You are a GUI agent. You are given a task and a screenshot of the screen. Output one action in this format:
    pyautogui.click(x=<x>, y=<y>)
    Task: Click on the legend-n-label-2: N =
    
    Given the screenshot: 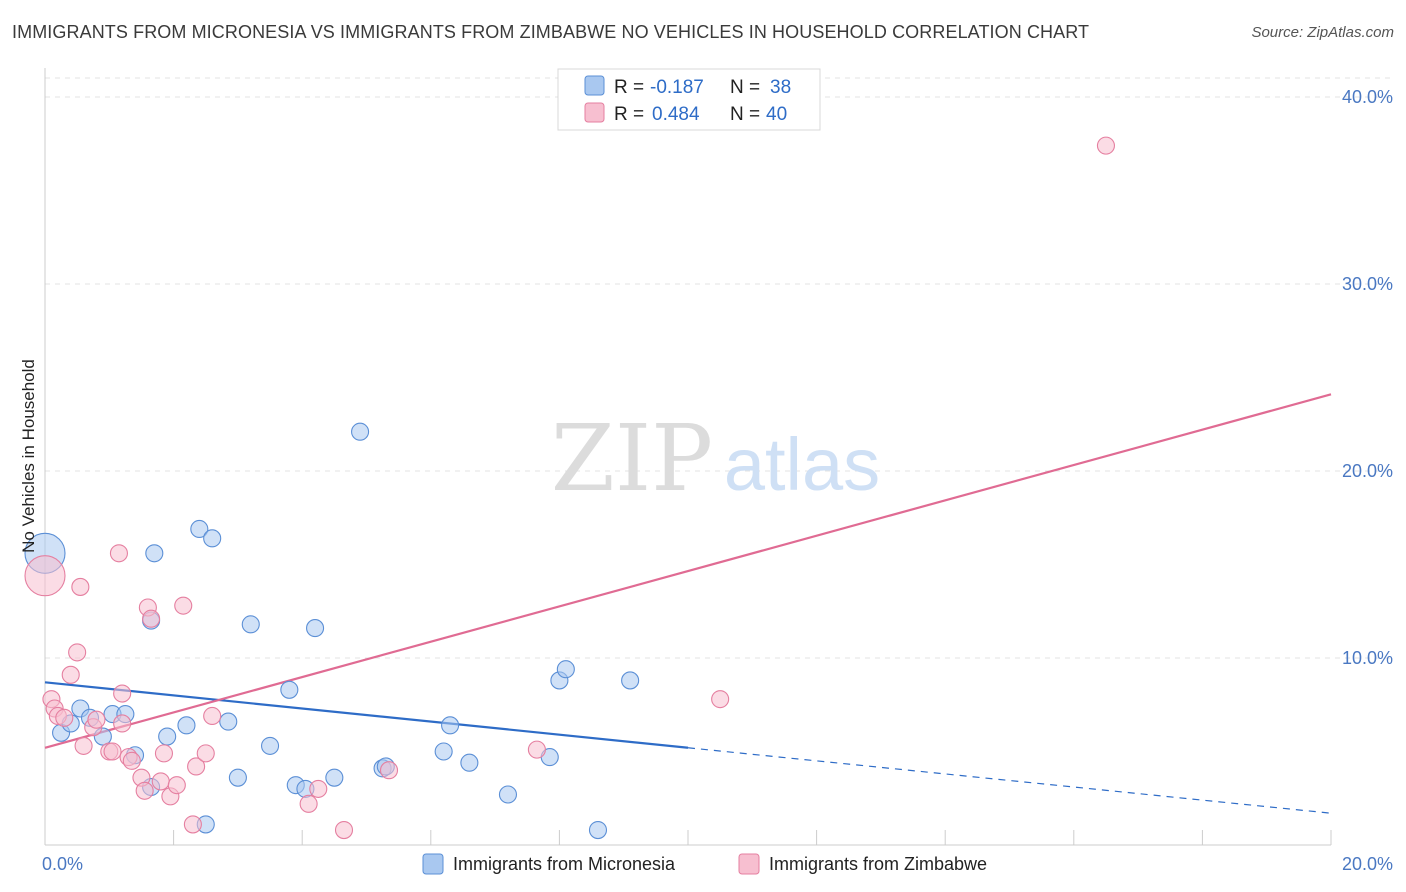 What is the action you would take?
    pyautogui.click(x=747, y=114)
    